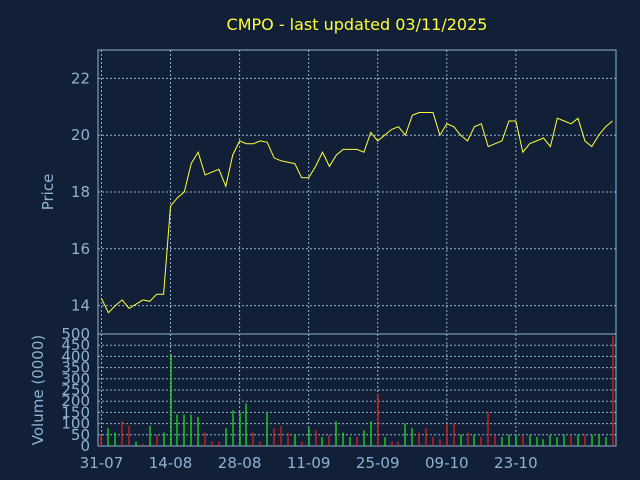 The image size is (640, 480). What do you see at coordinates (85, 446) in the screenshot?
I see `volume-tick-label: 0` at bounding box center [85, 446].